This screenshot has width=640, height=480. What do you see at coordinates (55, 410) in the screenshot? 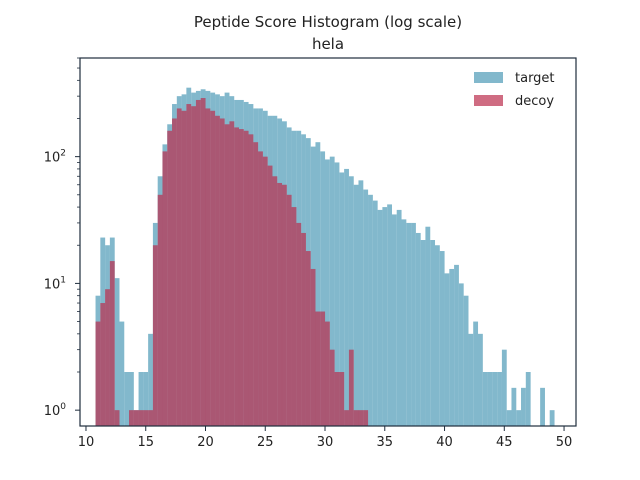
I see `y-tick-label: 10⁰` at bounding box center [55, 410].